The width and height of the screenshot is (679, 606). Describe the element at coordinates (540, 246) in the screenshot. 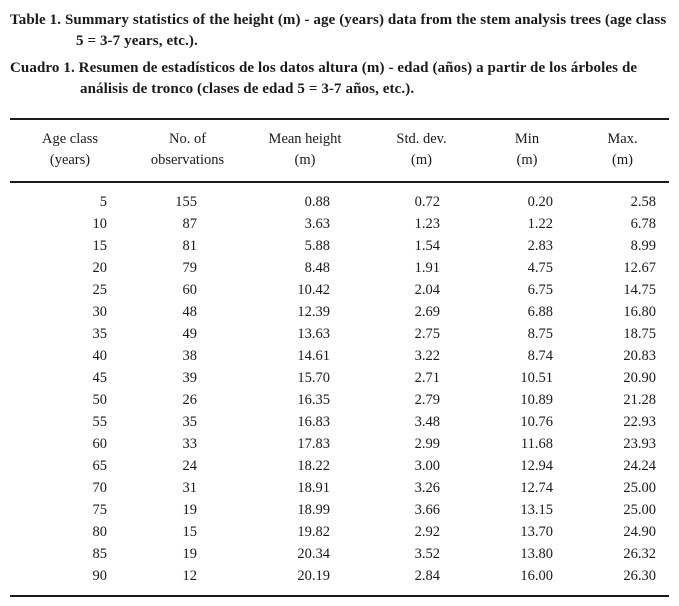

I see `table-cell: 2.83` at that location.